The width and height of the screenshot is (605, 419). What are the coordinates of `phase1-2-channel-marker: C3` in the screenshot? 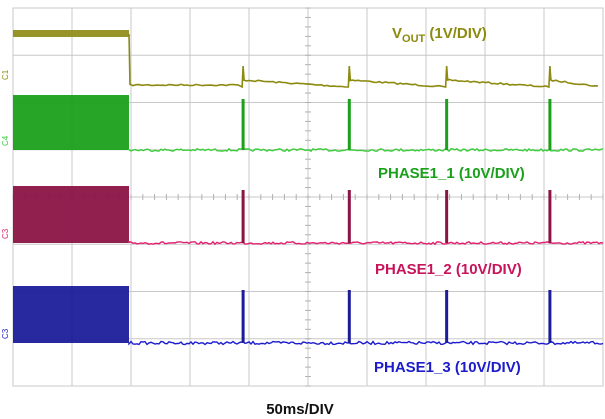 It's located at (5, 233).